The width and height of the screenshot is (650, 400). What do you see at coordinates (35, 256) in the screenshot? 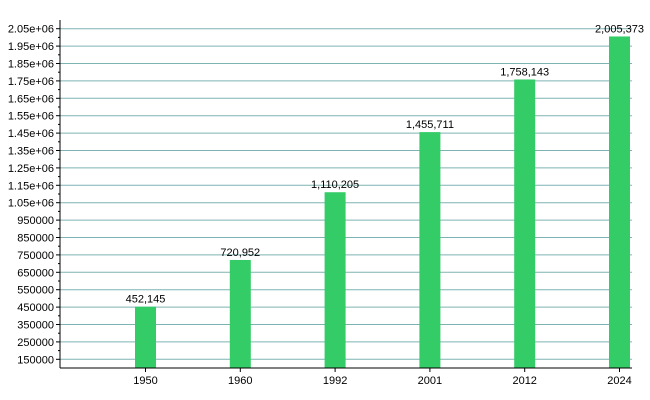
I see `y-tick-label: 750000` at bounding box center [35, 256].